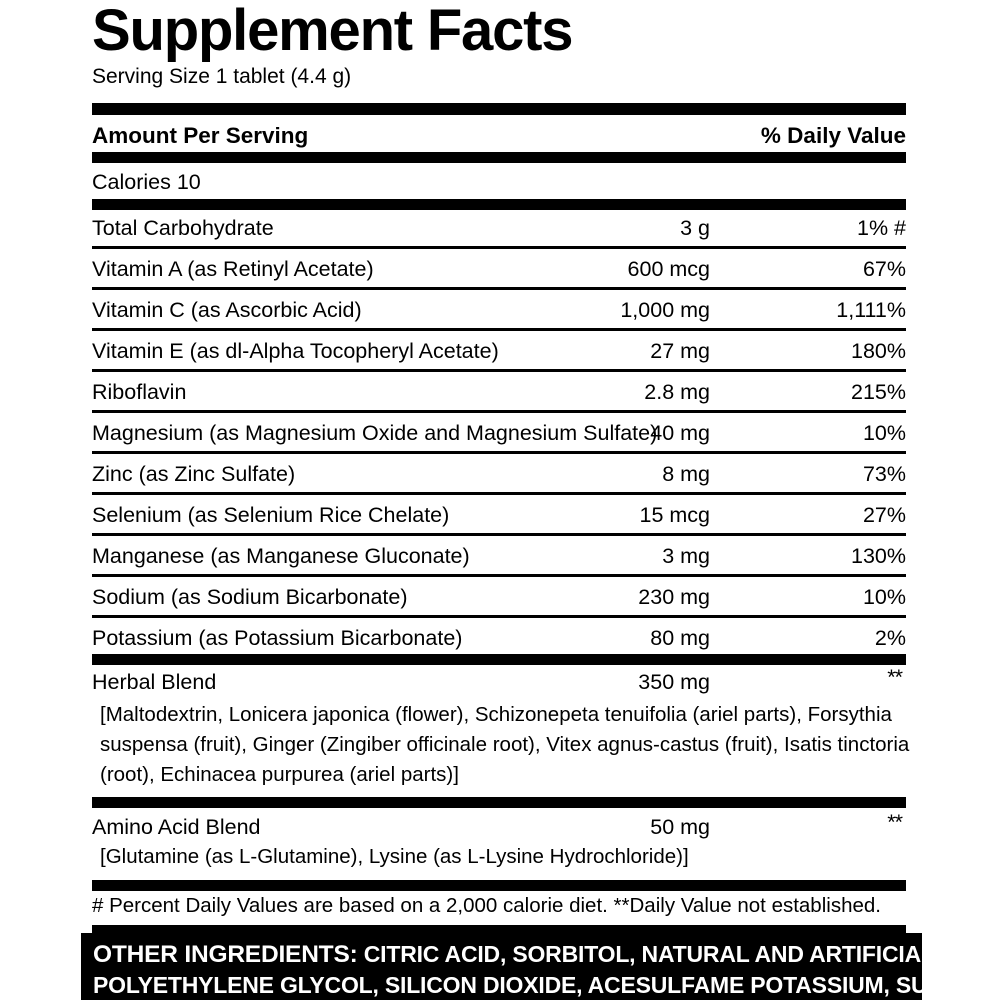 The width and height of the screenshot is (1000, 1000). Describe the element at coordinates (881, 228) in the screenshot. I see `nutrient-daily-value: 1% #` at that location.